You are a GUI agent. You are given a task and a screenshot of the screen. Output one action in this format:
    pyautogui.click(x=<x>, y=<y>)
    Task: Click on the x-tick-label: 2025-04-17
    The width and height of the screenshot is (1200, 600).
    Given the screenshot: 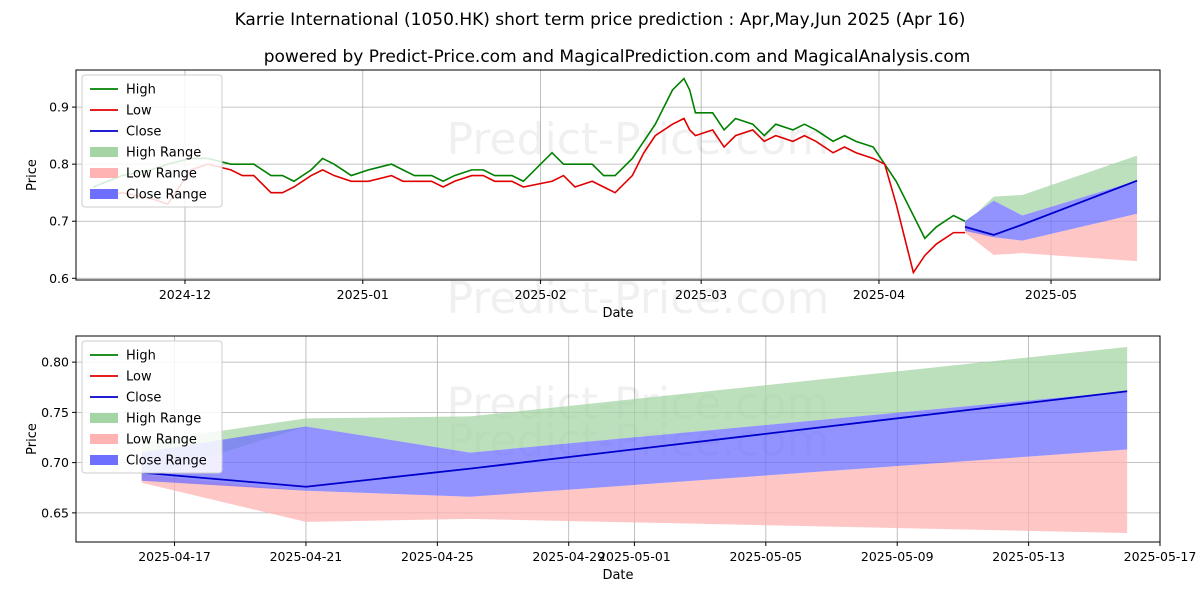 What is the action you would take?
    pyautogui.click(x=174, y=556)
    